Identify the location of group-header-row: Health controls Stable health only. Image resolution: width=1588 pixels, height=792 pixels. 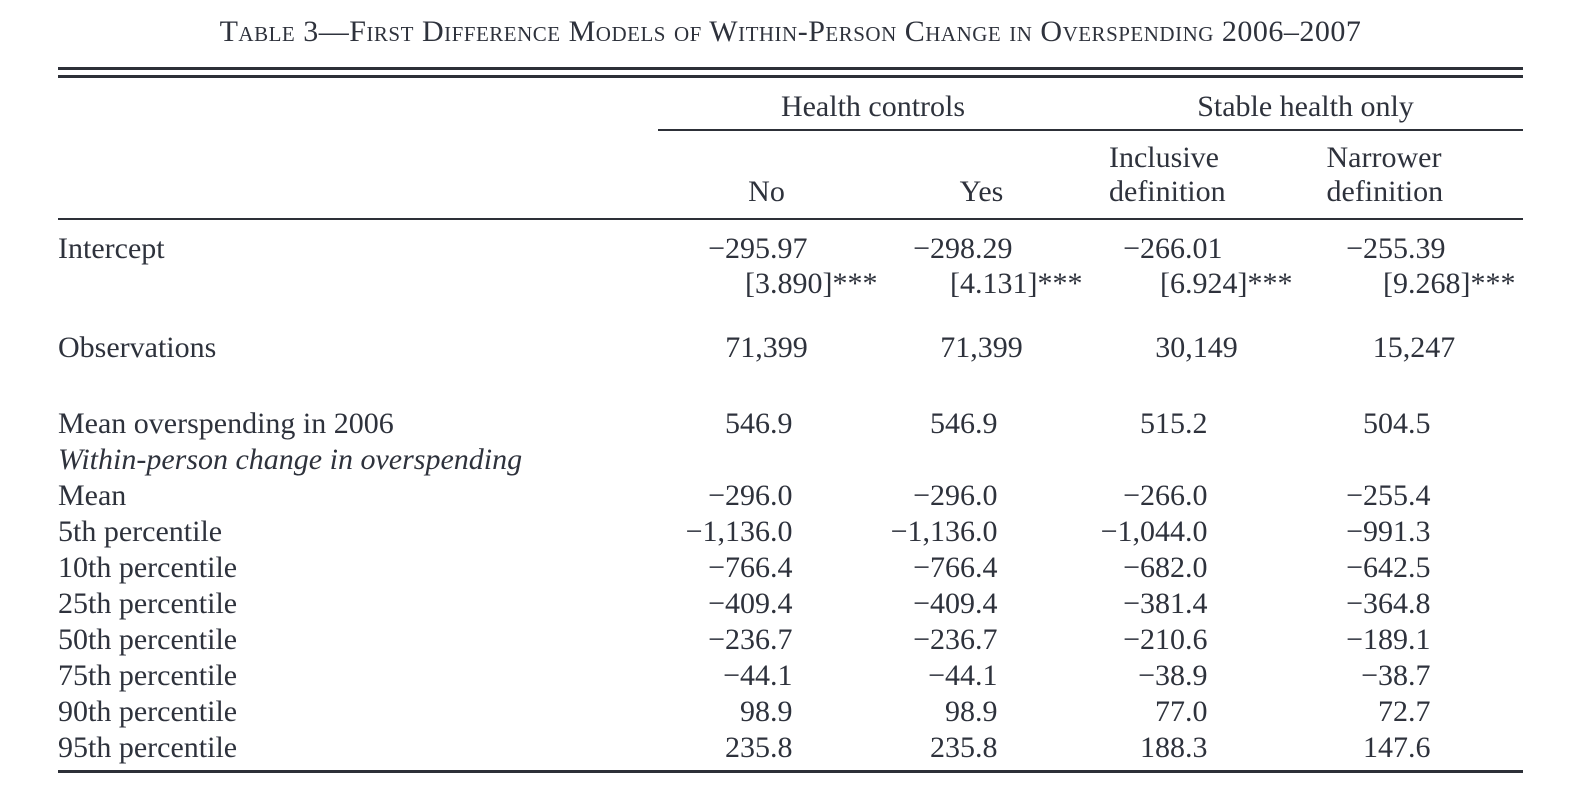
(790, 104).